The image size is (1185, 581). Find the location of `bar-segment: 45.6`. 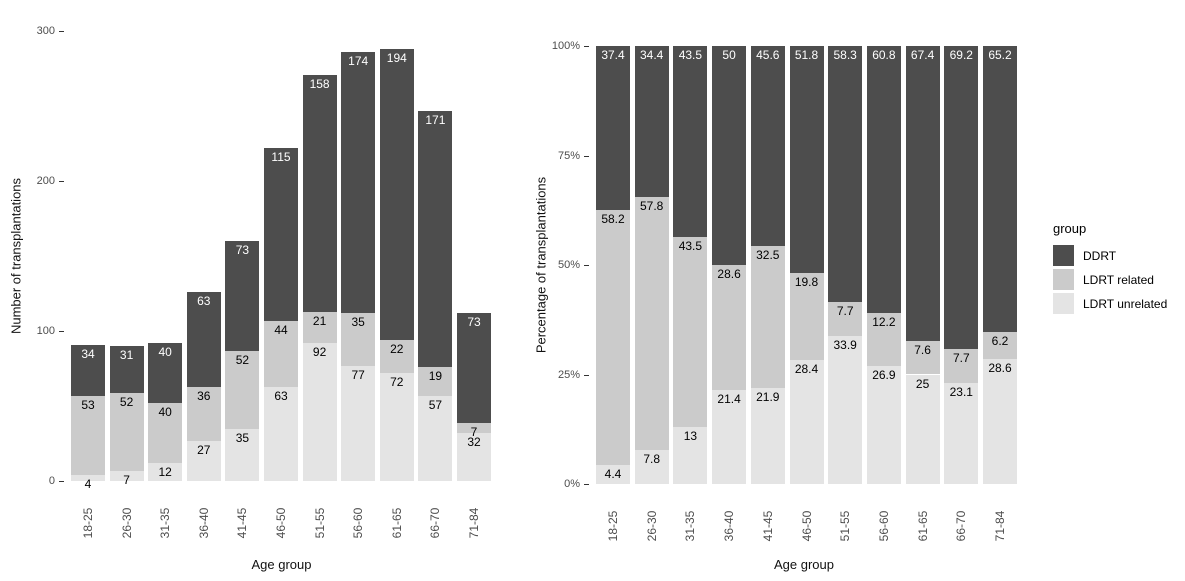

bar-segment: 45.6 is located at coordinates (767, 146).